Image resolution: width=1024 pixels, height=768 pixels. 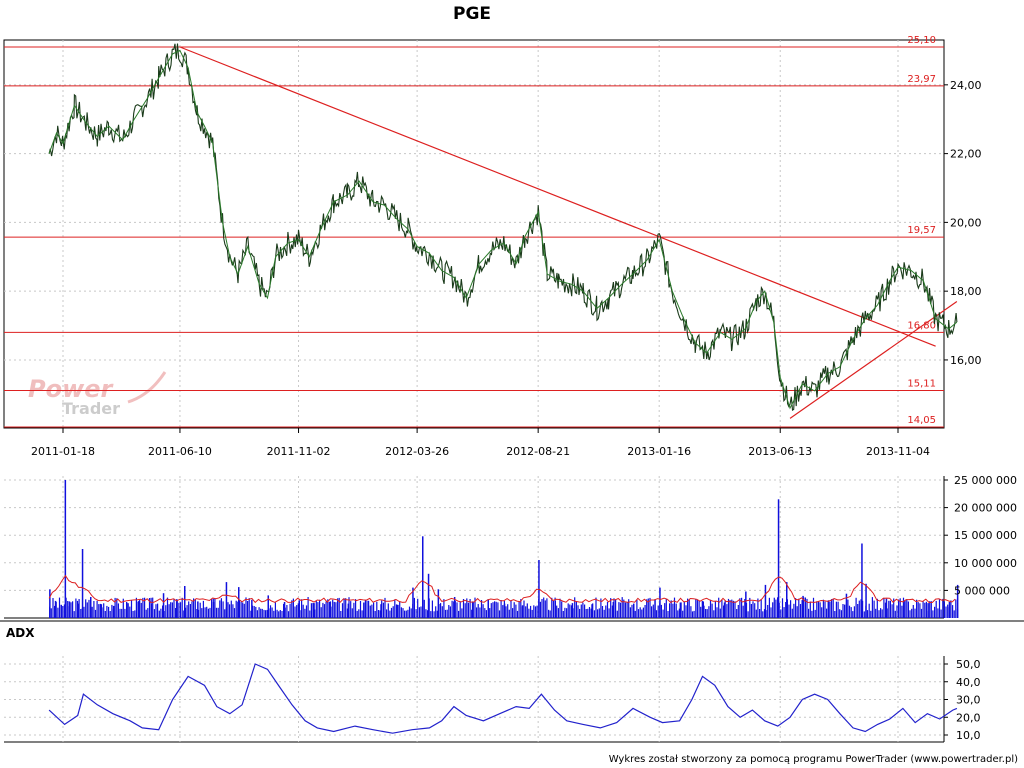 What do you see at coordinates (299, 451) in the screenshot?
I see `price-x-tick-label: 2011-11-02` at bounding box center [299, 451].